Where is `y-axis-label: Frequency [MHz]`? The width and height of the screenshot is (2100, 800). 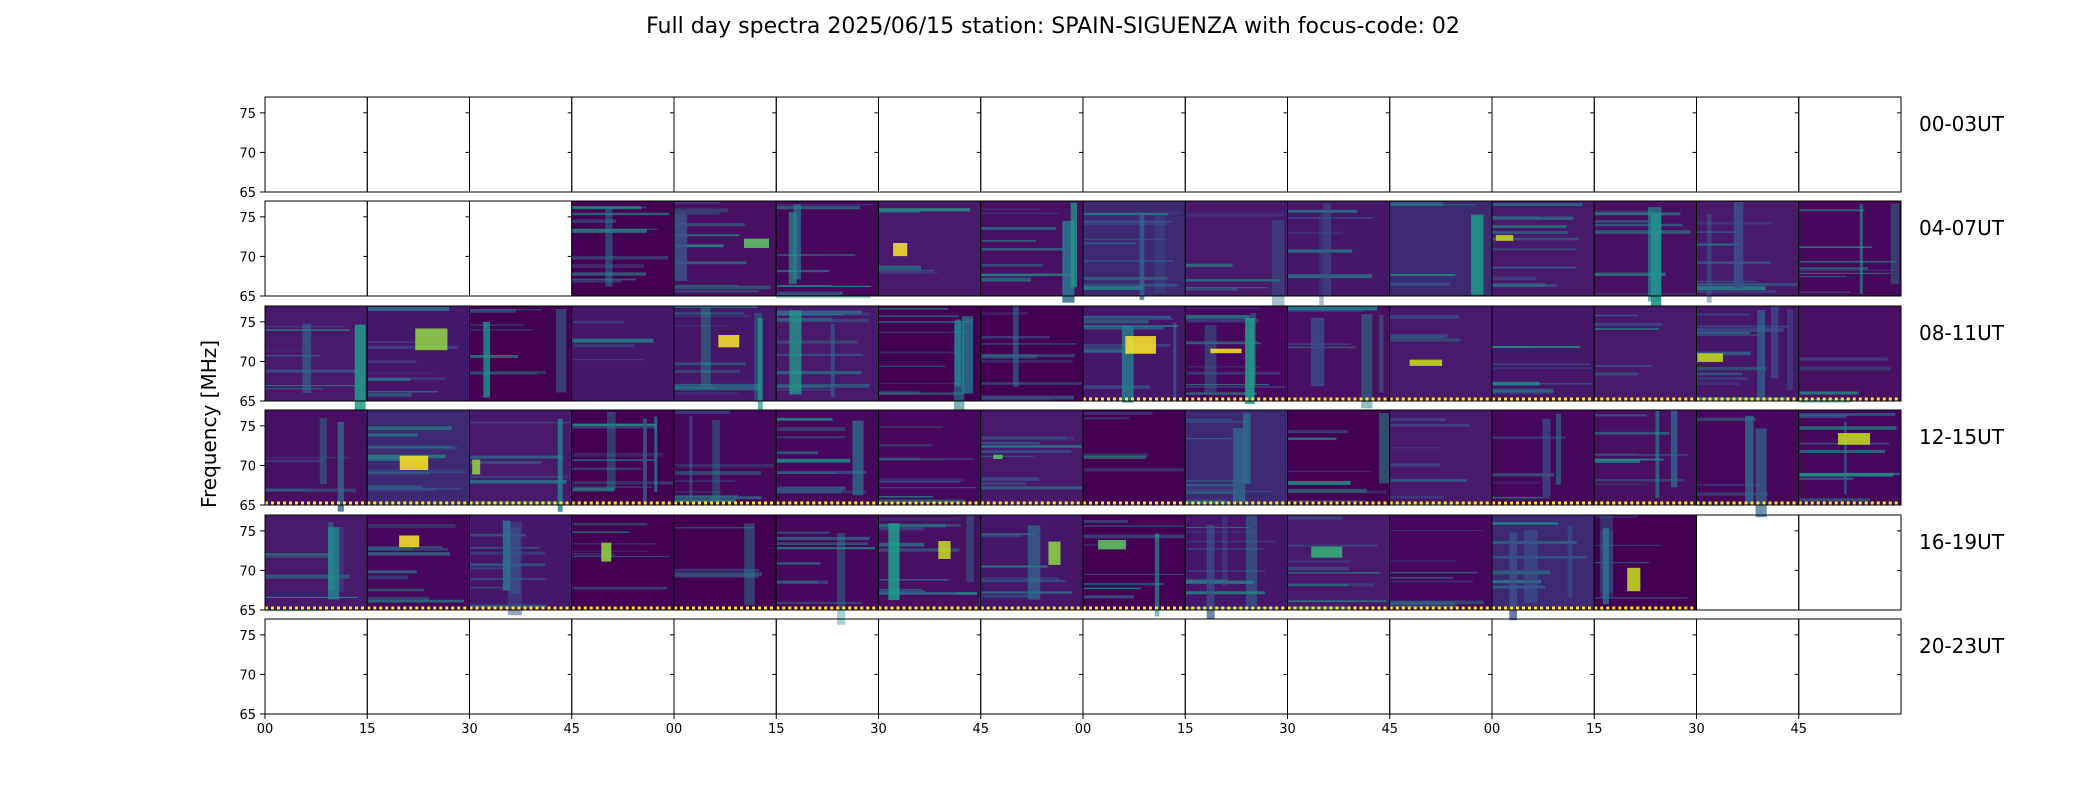
y-axis-label: Frequency [MHz] is located at coordinates (209, 424).